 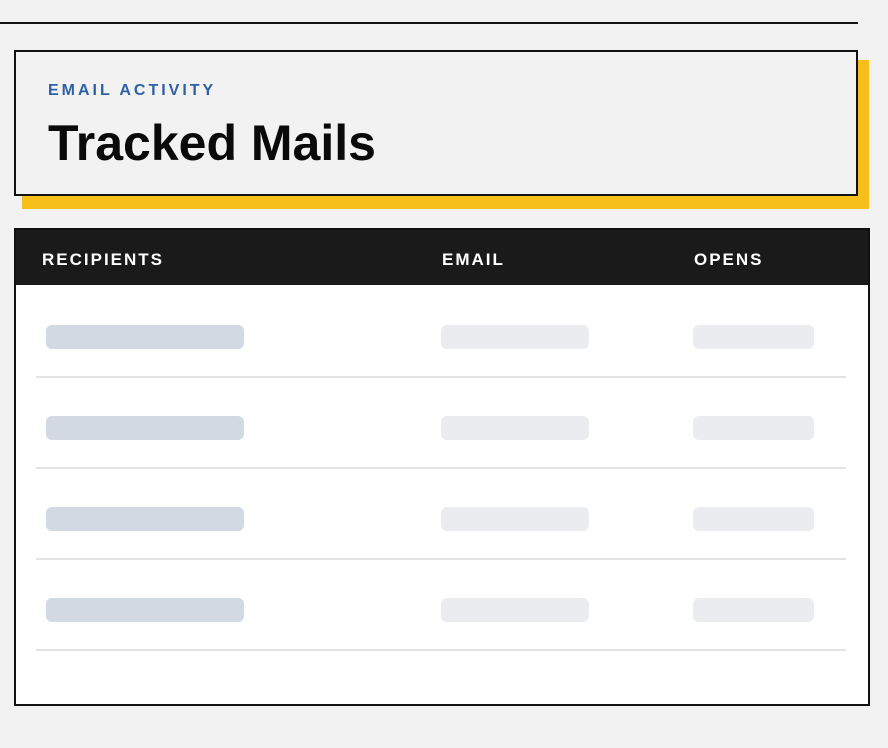 What do you see at coordinates (729, 259) in the screenshot?
I see `column-header: OPENS` at bounding box center [729, 259].